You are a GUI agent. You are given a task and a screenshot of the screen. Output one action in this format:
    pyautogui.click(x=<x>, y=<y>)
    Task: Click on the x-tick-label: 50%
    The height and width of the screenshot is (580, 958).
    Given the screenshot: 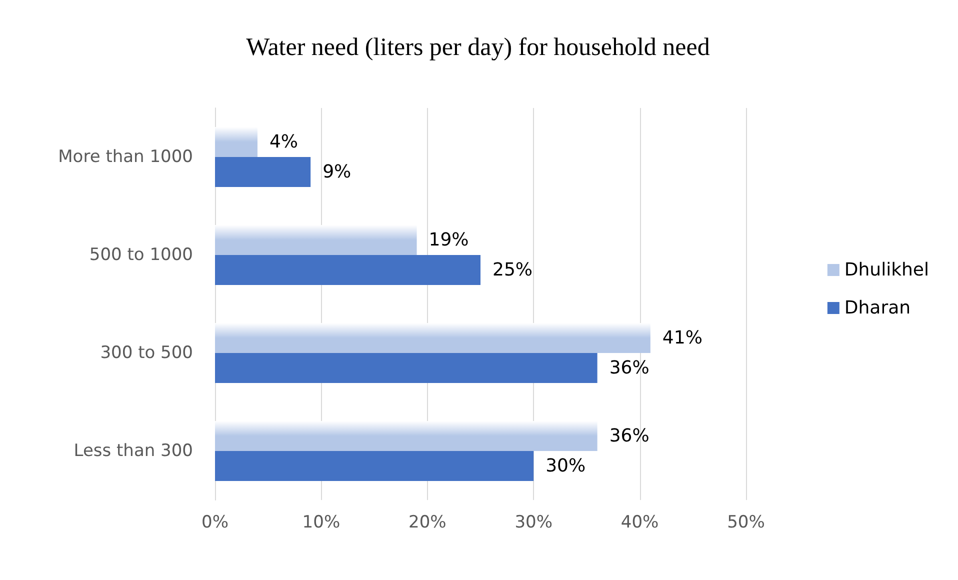 What is the action you would take?
    pyautogui.click(x=746, y=522)
    